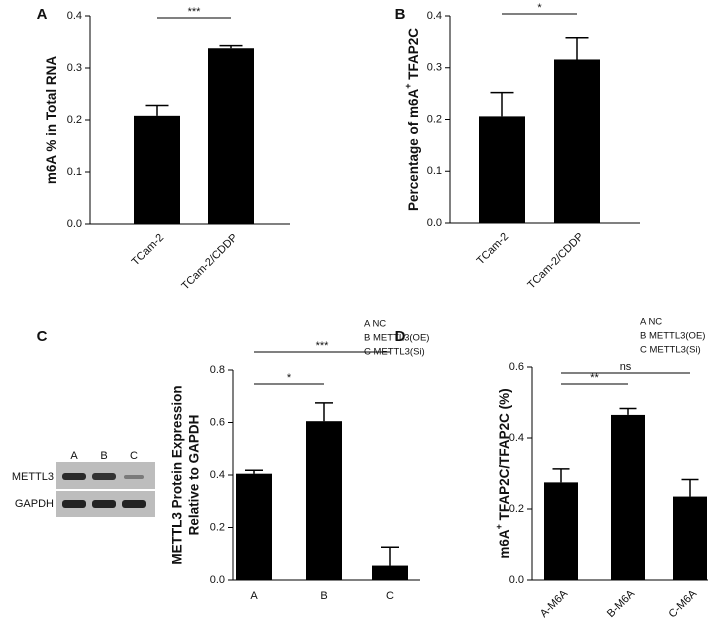 This screenshot has width=709, height=622. Describe the element at coordinates (554, 603) in the screenshot. I see `x-tick-label: A-M6A` at that location.